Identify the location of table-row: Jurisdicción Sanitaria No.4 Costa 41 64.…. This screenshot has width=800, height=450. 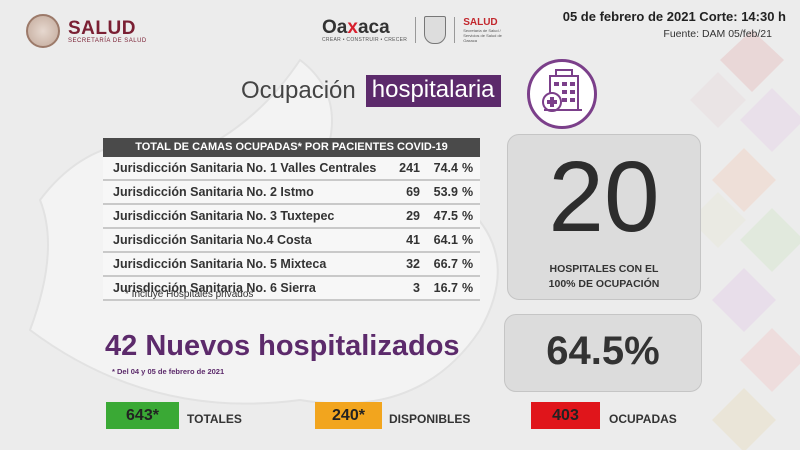
(291, 241).